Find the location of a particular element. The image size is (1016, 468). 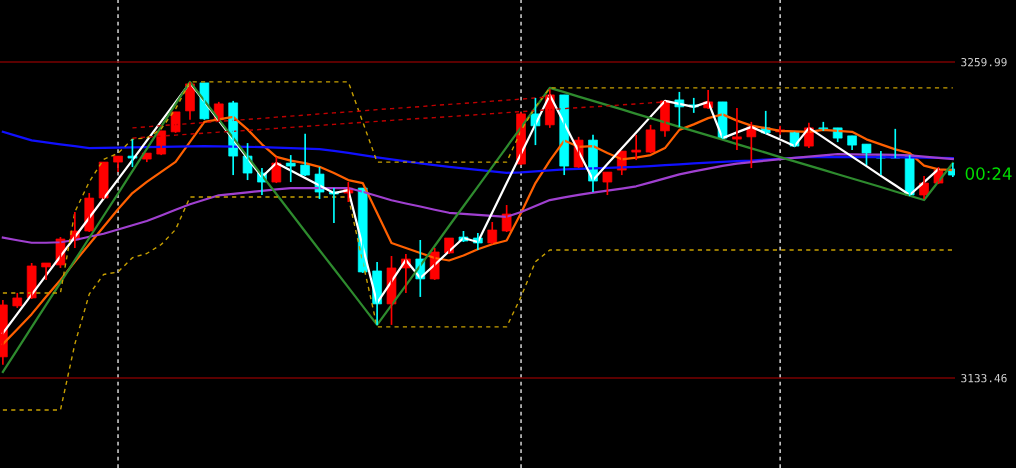

line-series is located at coordinates (477, 152).